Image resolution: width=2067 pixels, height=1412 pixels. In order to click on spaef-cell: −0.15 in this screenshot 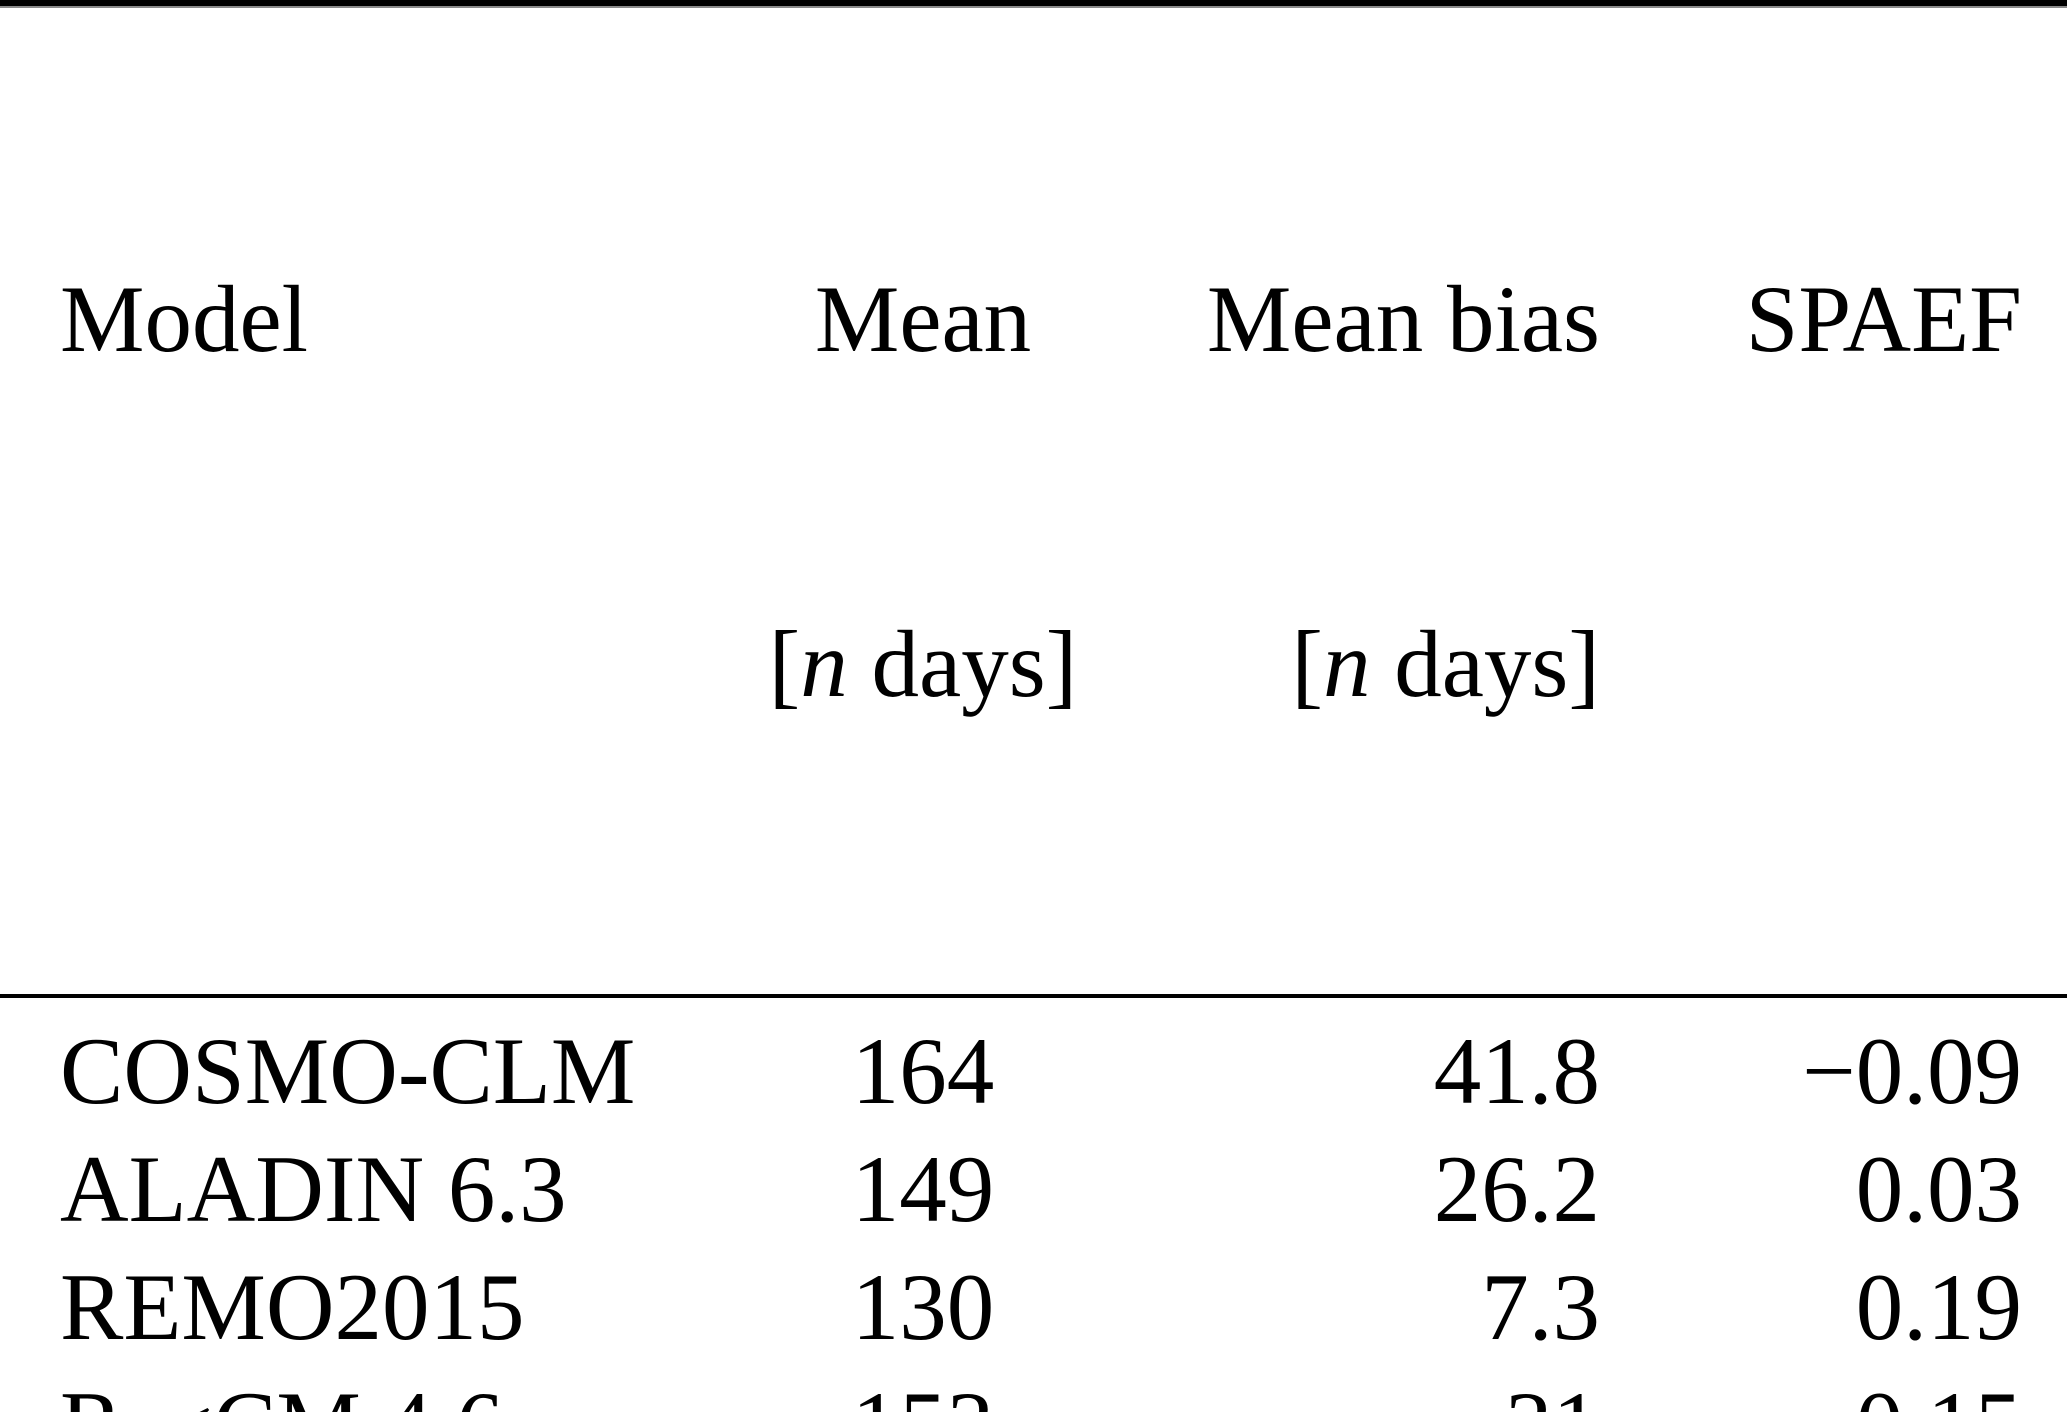, I will do `click(1811, 1389)`.